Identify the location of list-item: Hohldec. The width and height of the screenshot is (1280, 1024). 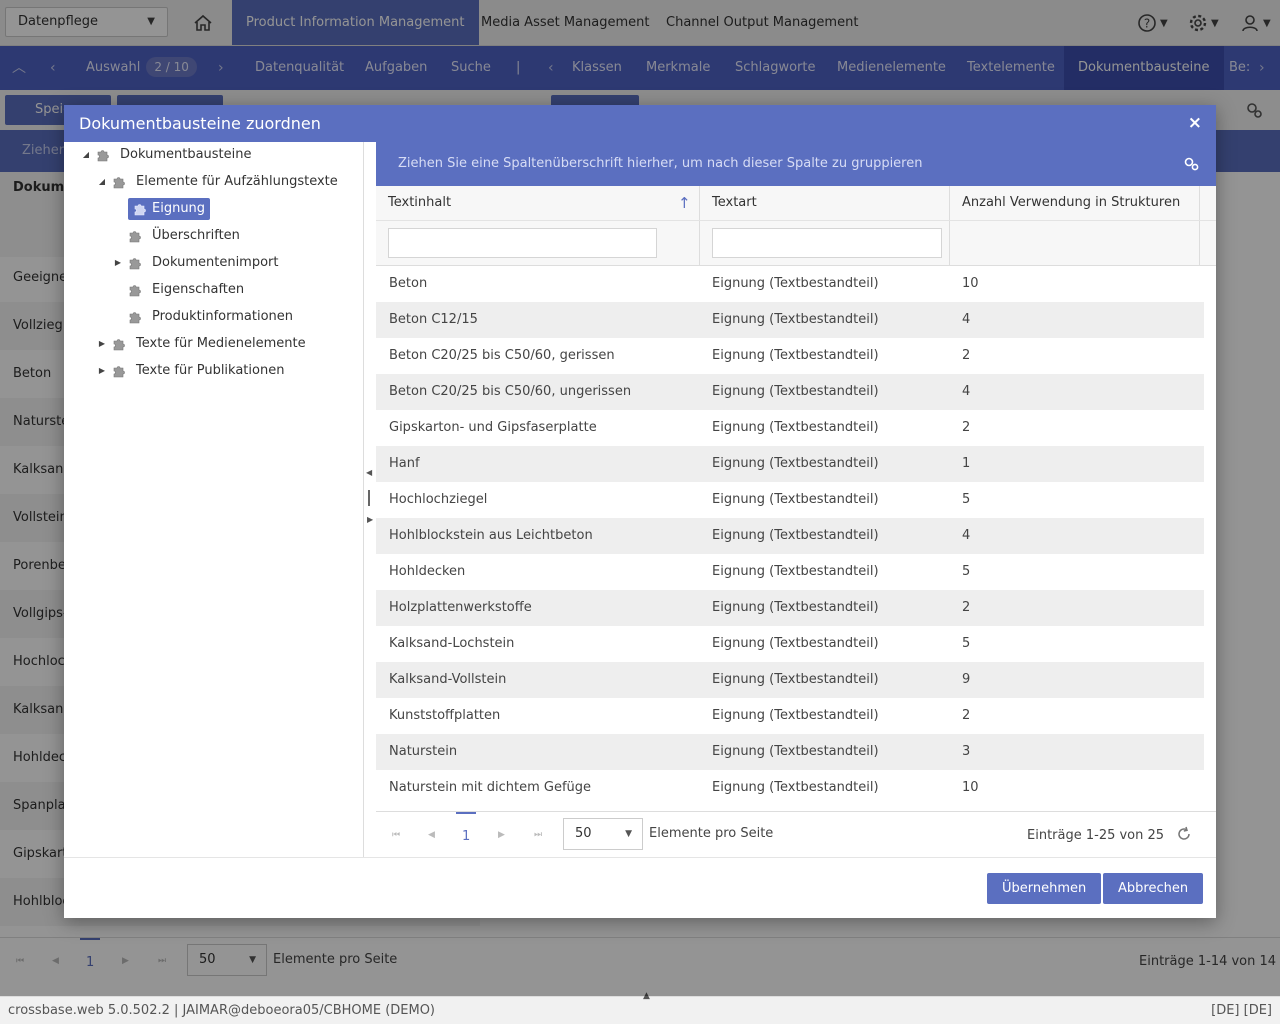
(39, 757).